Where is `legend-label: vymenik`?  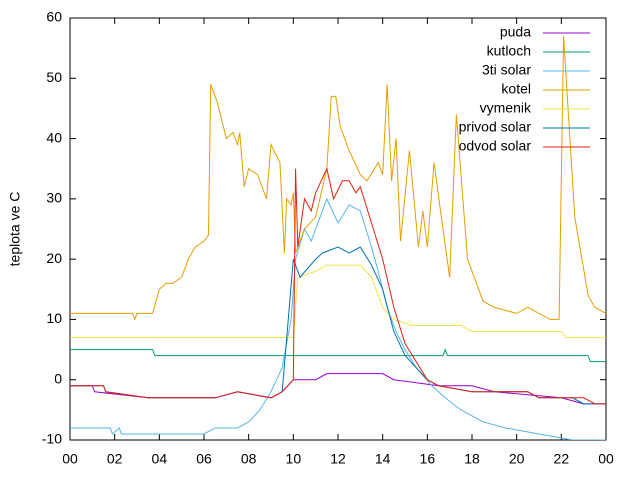
legend-label: vymenik is located at coordinates (506, 108).